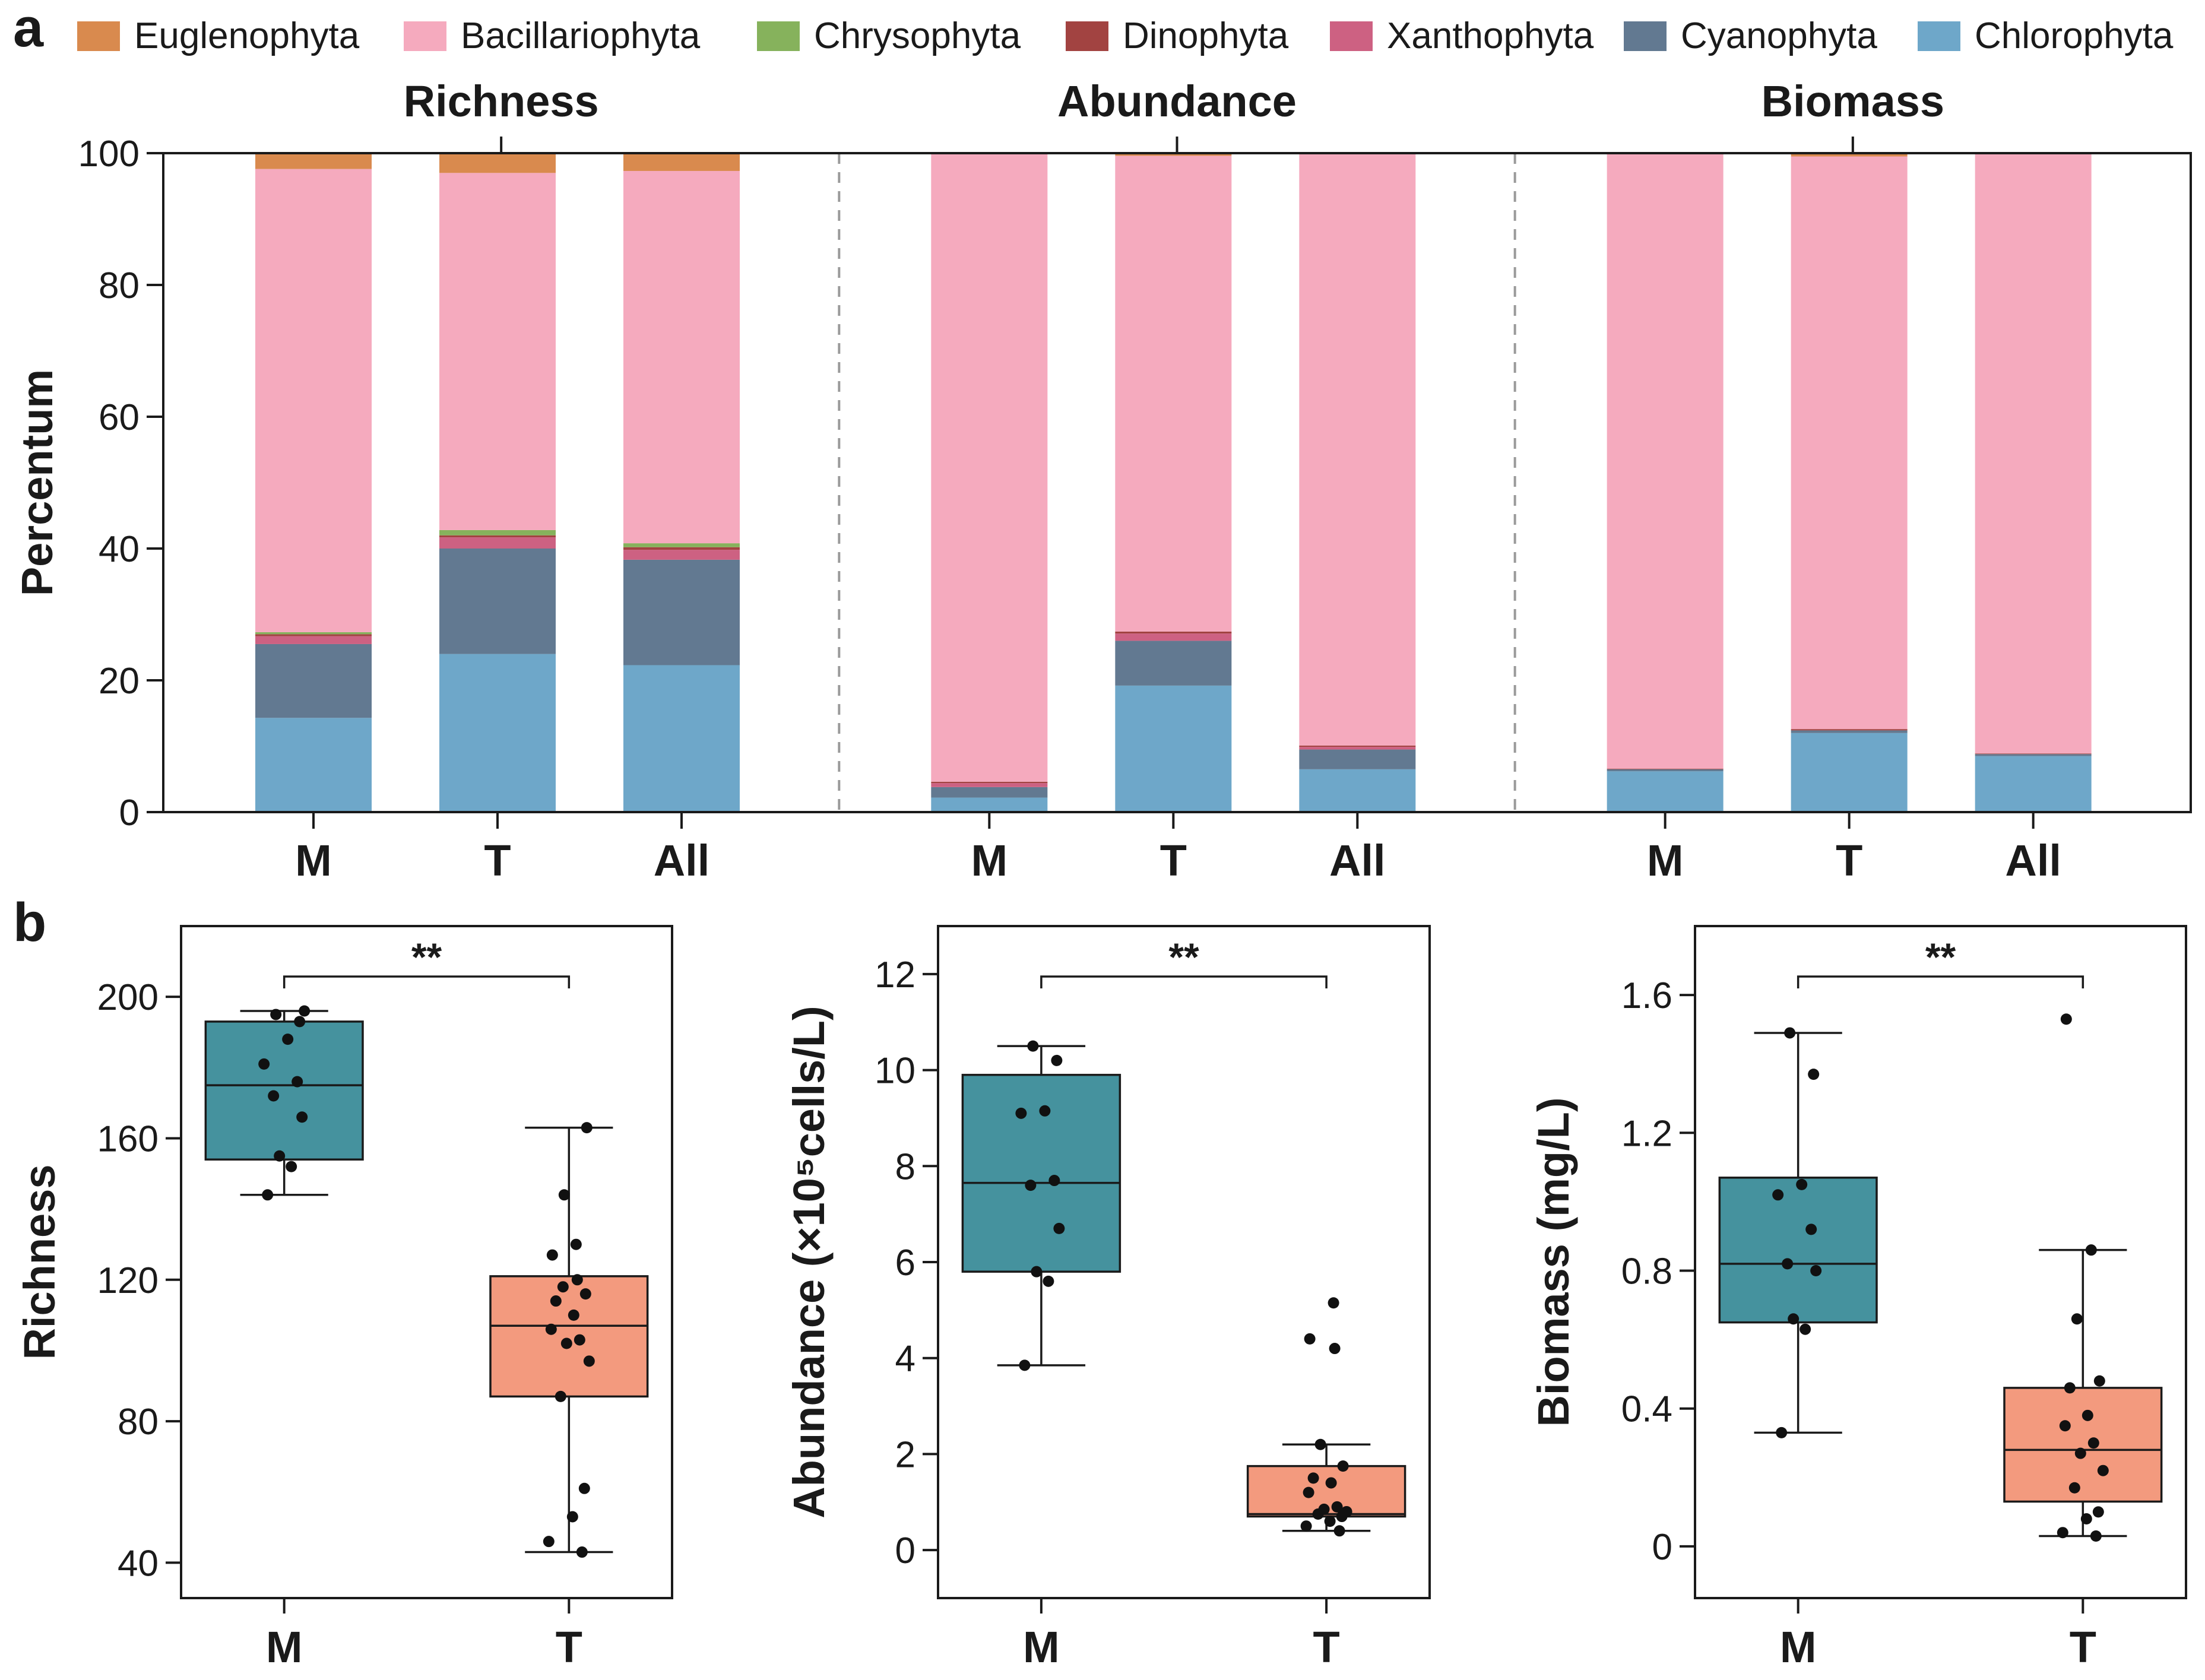  I want to click on legend-label-xanthophyta: Xanthophyta, so click(1490, 35).